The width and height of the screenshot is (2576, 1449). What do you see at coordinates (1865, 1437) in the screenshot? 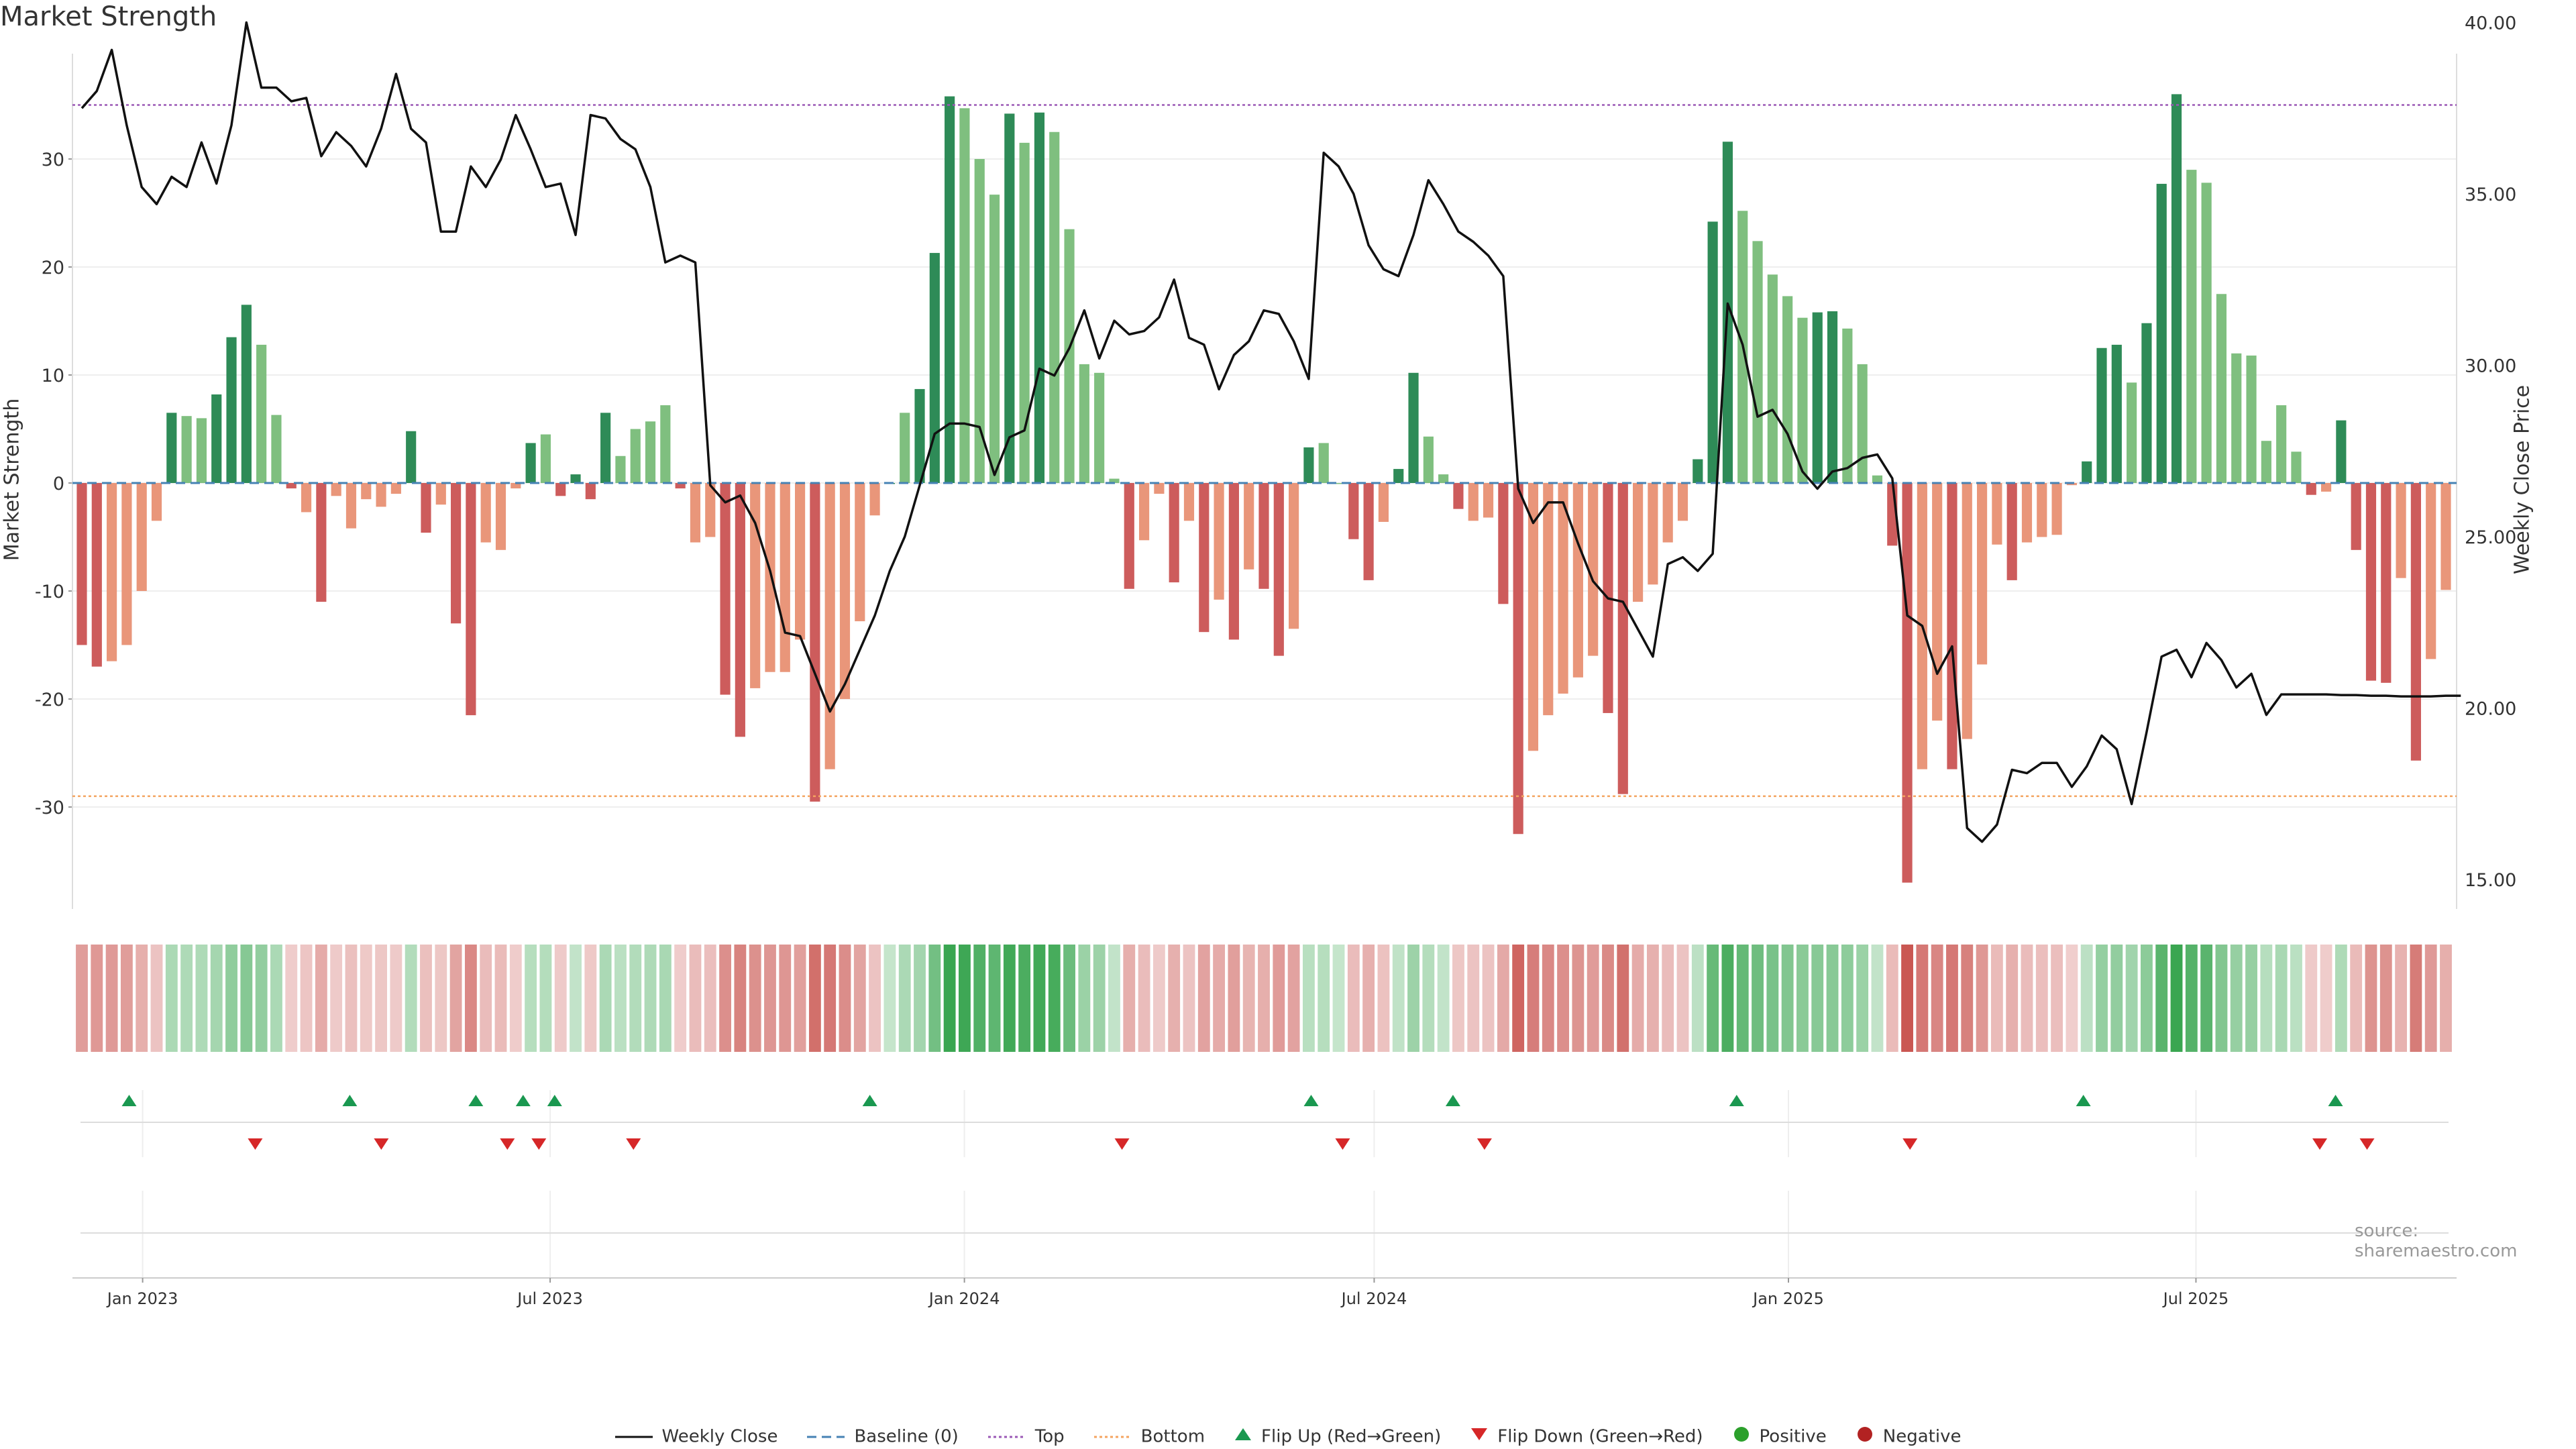
I see `legend-swatch-negative` at bounding box center [1865, 1437].